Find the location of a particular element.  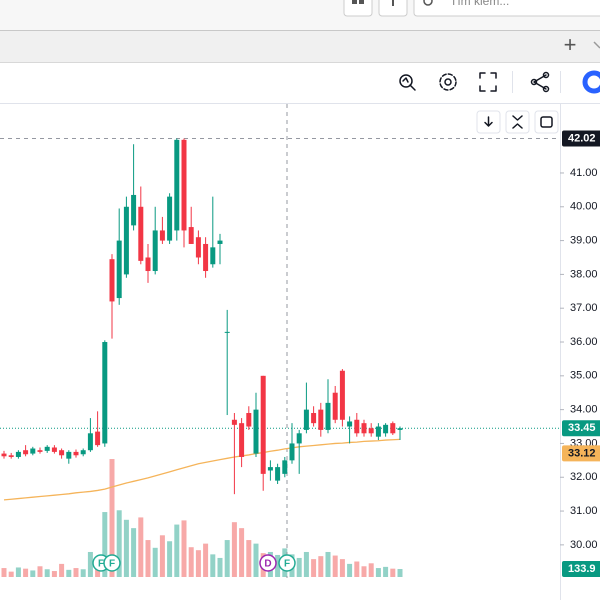

y-tick-label: 35.00 is located at coordinates (584, 376).